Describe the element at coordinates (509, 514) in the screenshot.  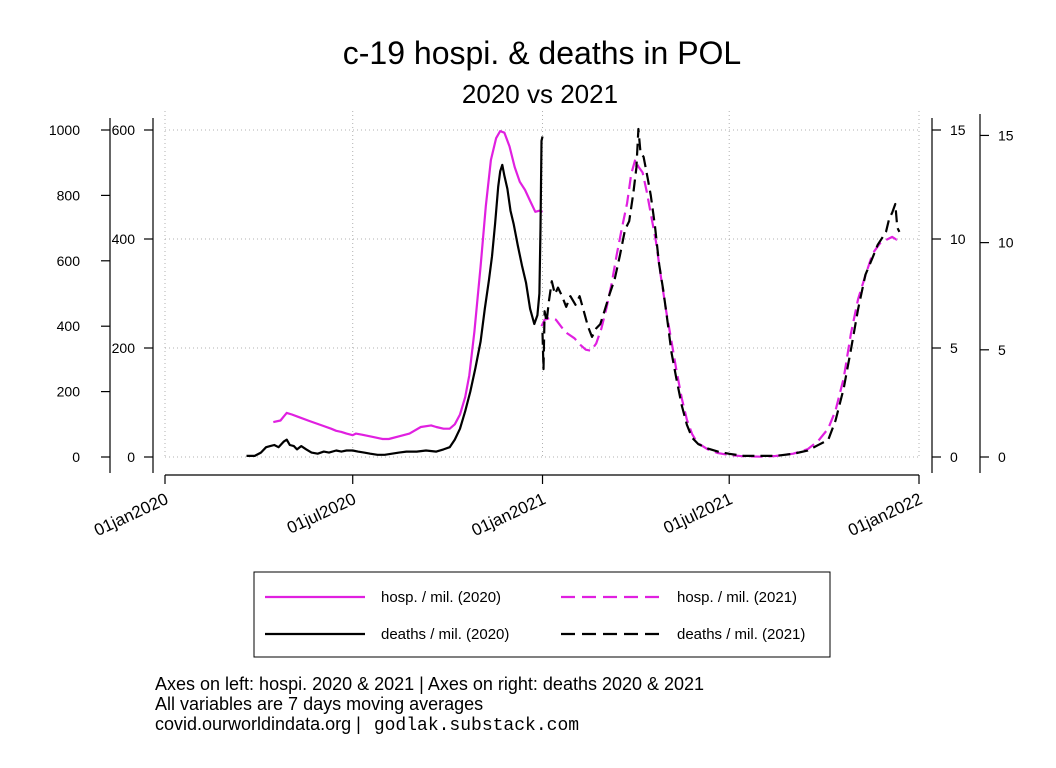
I see `x-tick-label-2: 01jan2021` at that location.